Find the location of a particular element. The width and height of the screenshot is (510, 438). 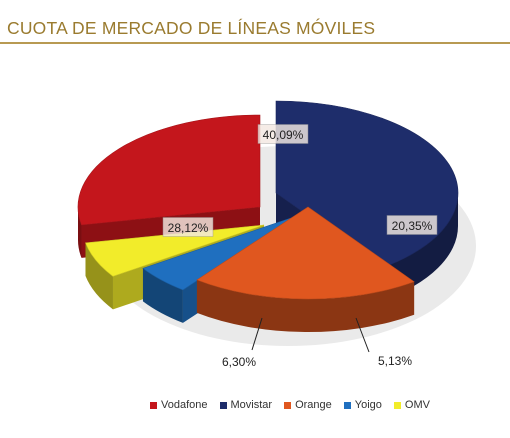

data-label-bg-orange is located at coordinates (412, 225).